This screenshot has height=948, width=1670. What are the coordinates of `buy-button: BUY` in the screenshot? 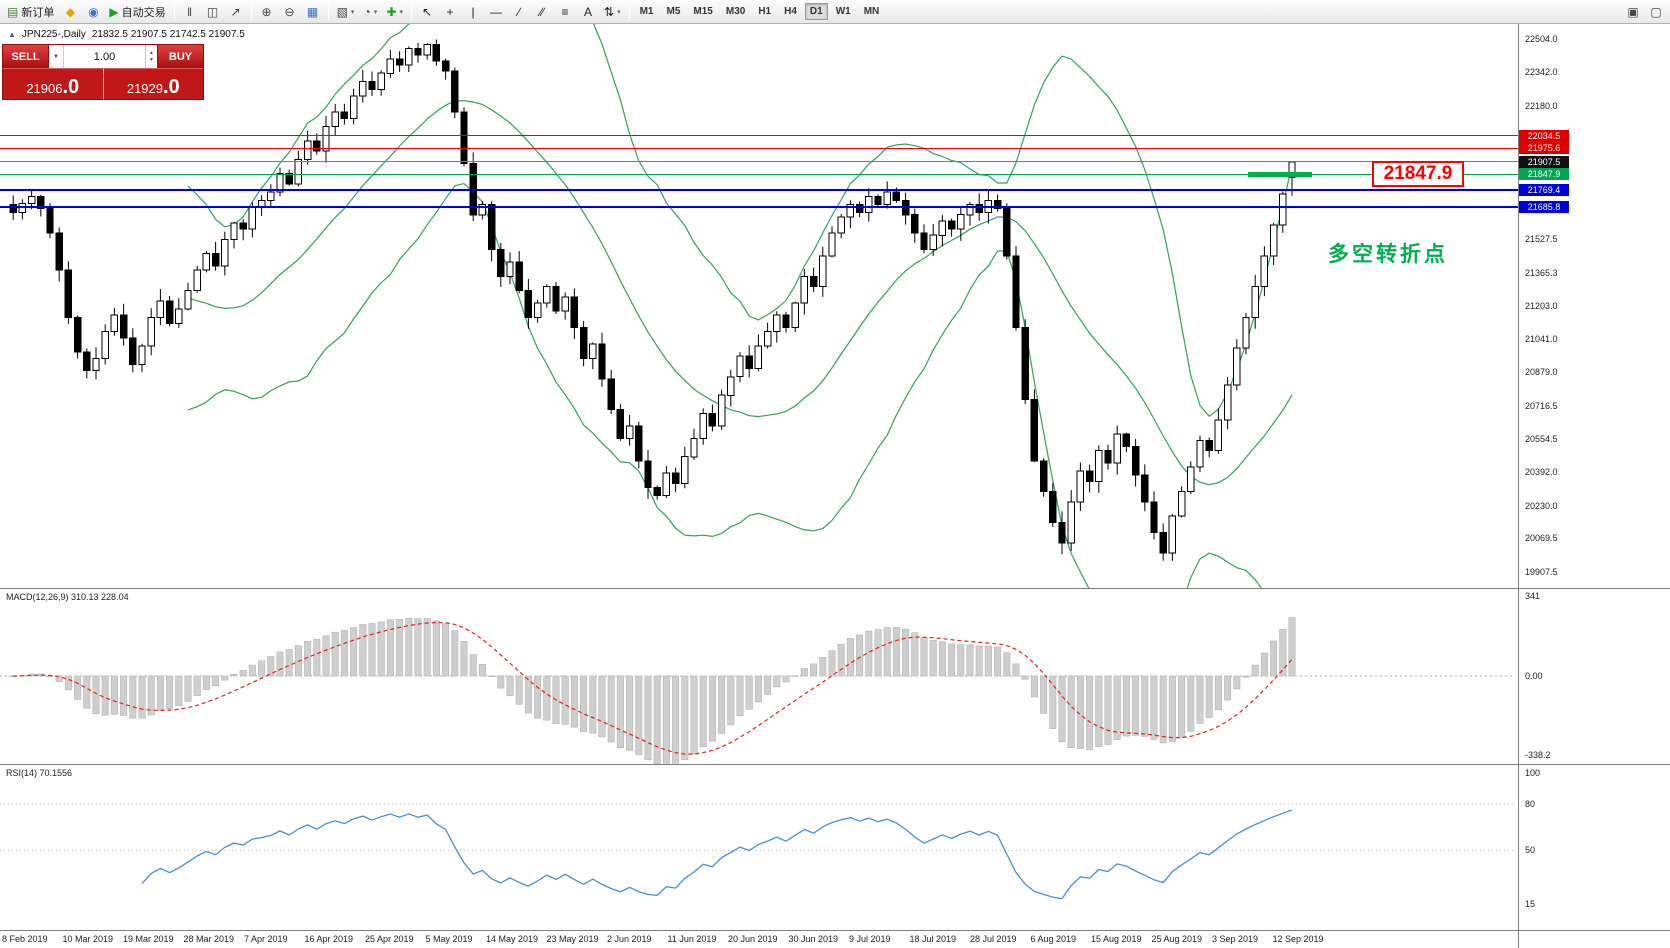 It's located at (180, 56).